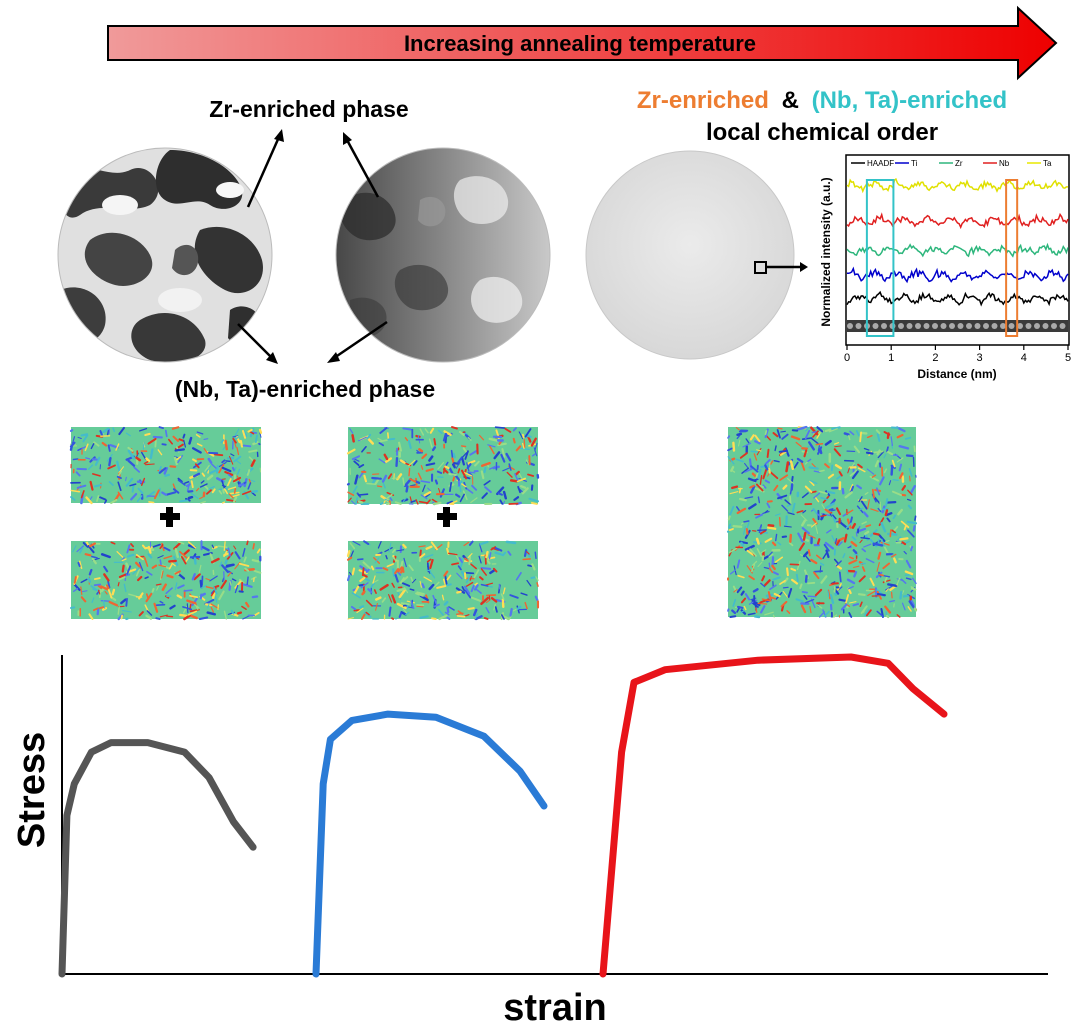 The image size is (1080, 1035). I want to click on inset-tick-label: 3, so click(980, 358).